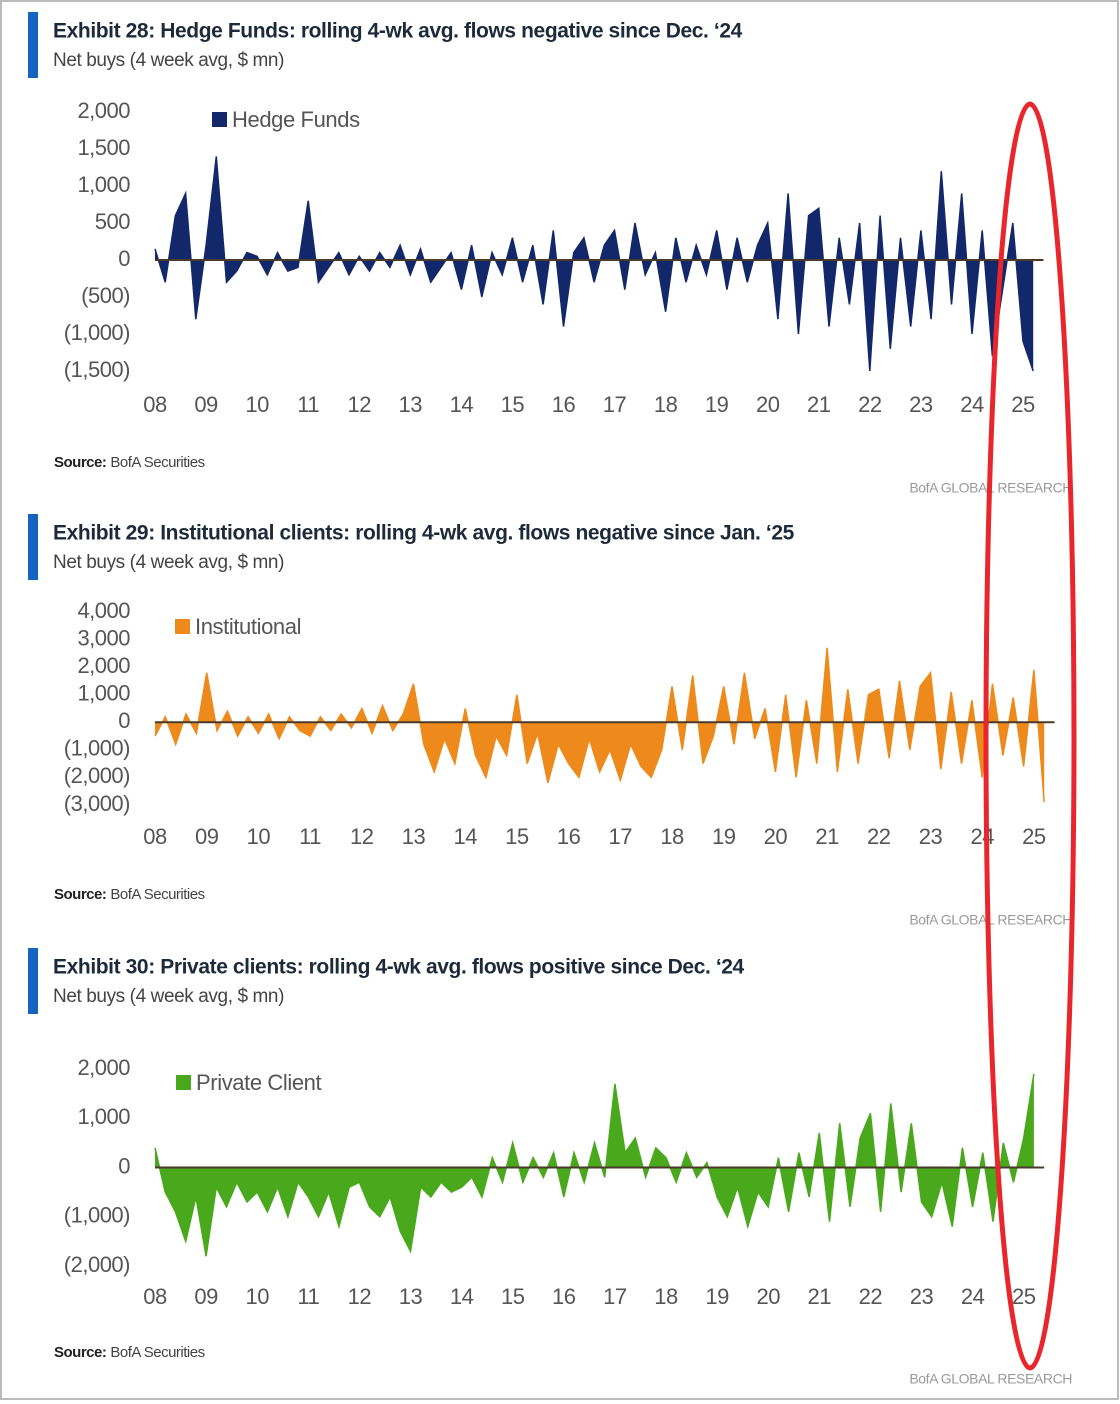 The width and height of the screenshot is (1120, 1404). I want to click on y-tick-label: 4,000, so click(103, 610).